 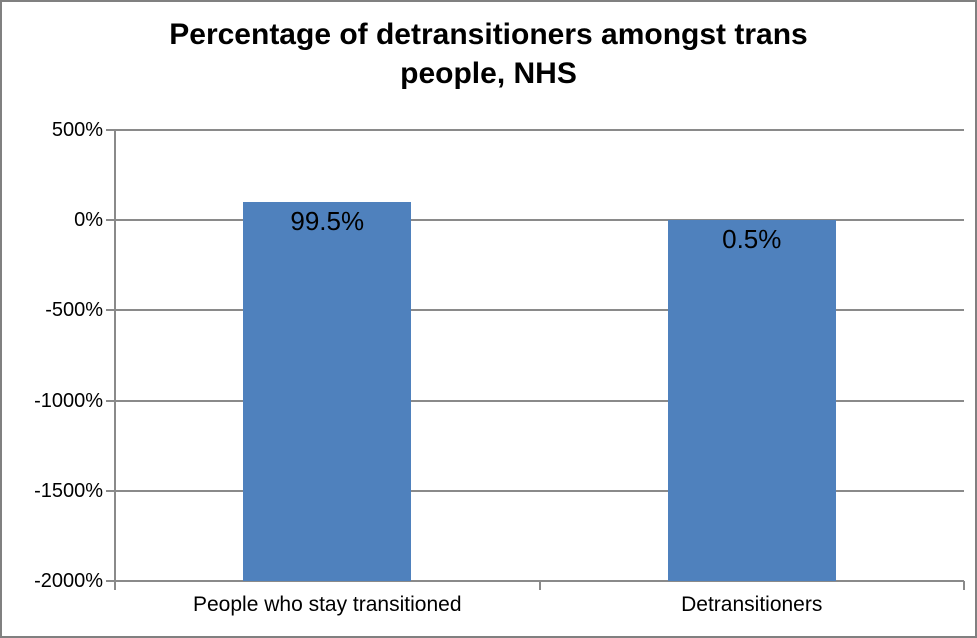 What do you see at coordinates (327, 604) in the screenshot?
I see `x-axis-category-label: People who stay transitioned` at bounding box center [327, 604].